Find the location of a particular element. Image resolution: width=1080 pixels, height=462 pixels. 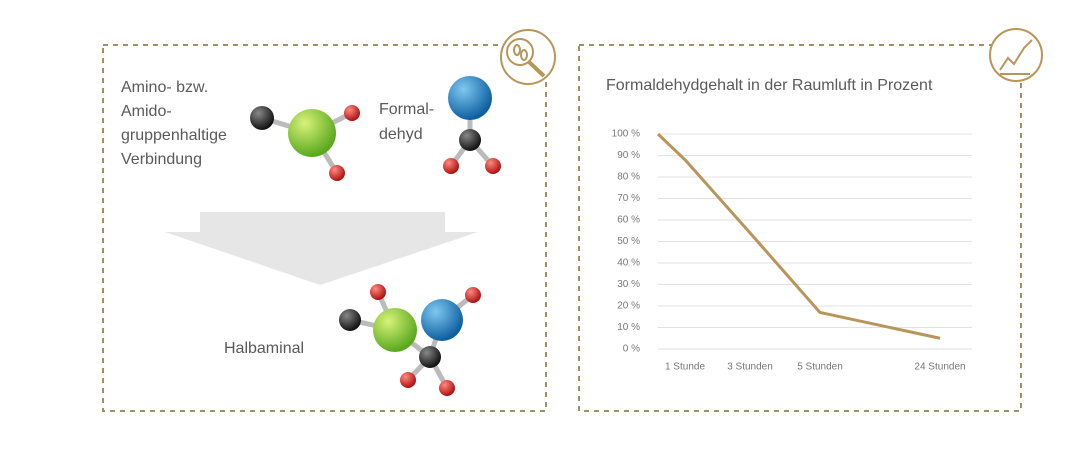

reactant-1-label: gruppenhaltige is located at coordinates (174, 135).